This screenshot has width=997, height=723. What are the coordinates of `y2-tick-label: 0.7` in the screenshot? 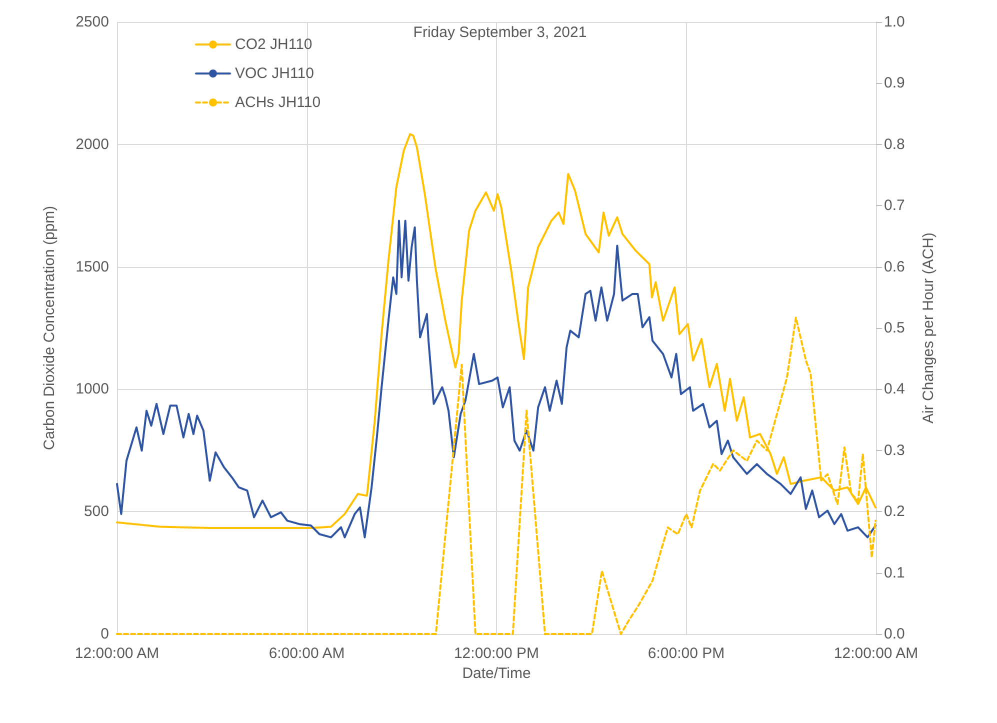 It's located at (894, 205).